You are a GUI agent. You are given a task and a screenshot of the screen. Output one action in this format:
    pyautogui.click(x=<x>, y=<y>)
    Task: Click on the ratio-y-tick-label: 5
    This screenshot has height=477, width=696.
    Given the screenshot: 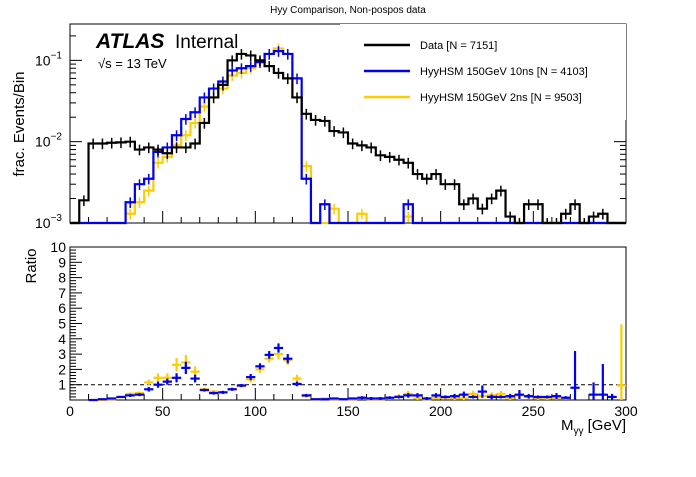 What is the action you would take?
    pyautogui.click(x=62, y=324)
    